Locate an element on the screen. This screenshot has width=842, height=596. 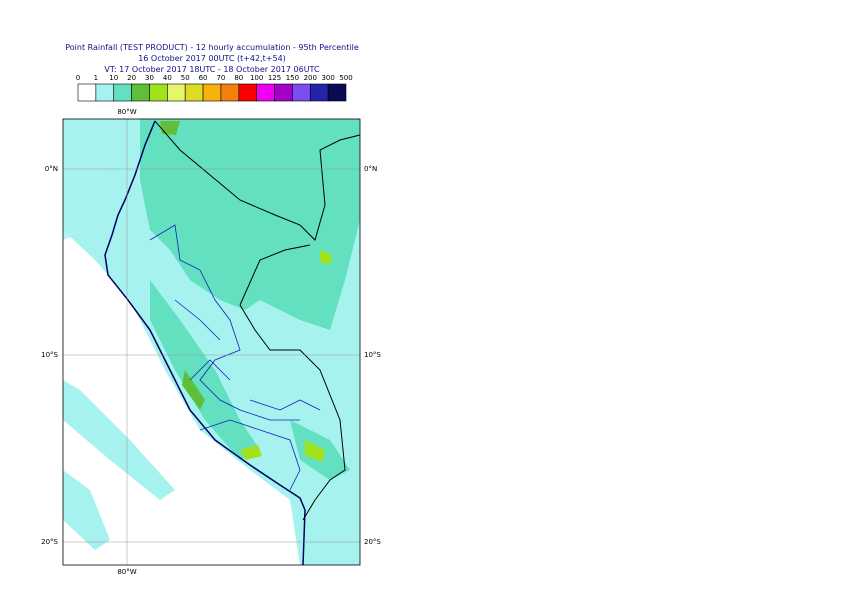
legend-label: 300 is located at coordinates (327, 78).